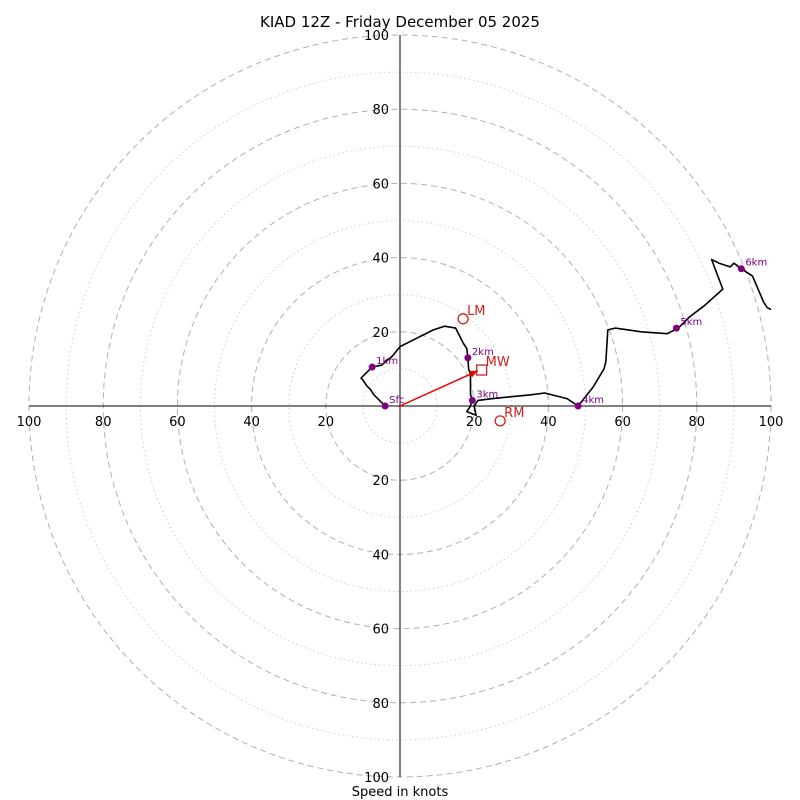 This screenshot has width=800, height=800. Describe the element at coordinates (387, 361) in the screenshot. I see `height-label-1km: 1km` at that location.